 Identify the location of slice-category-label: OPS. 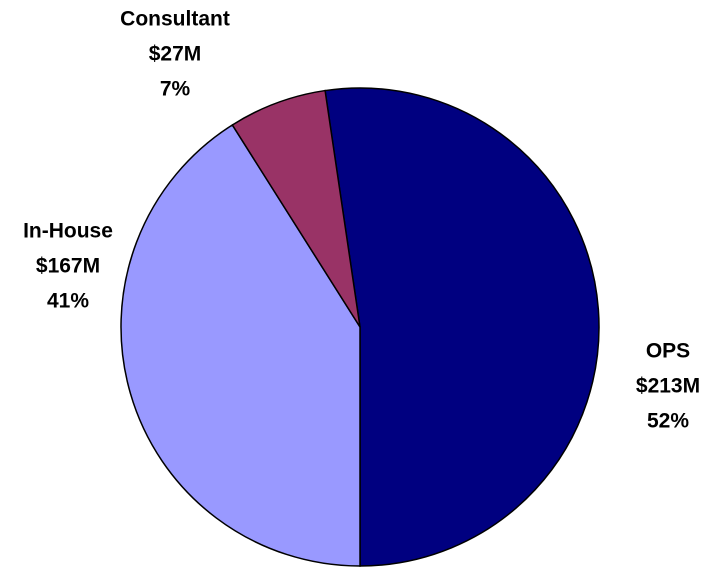
(668, 351).